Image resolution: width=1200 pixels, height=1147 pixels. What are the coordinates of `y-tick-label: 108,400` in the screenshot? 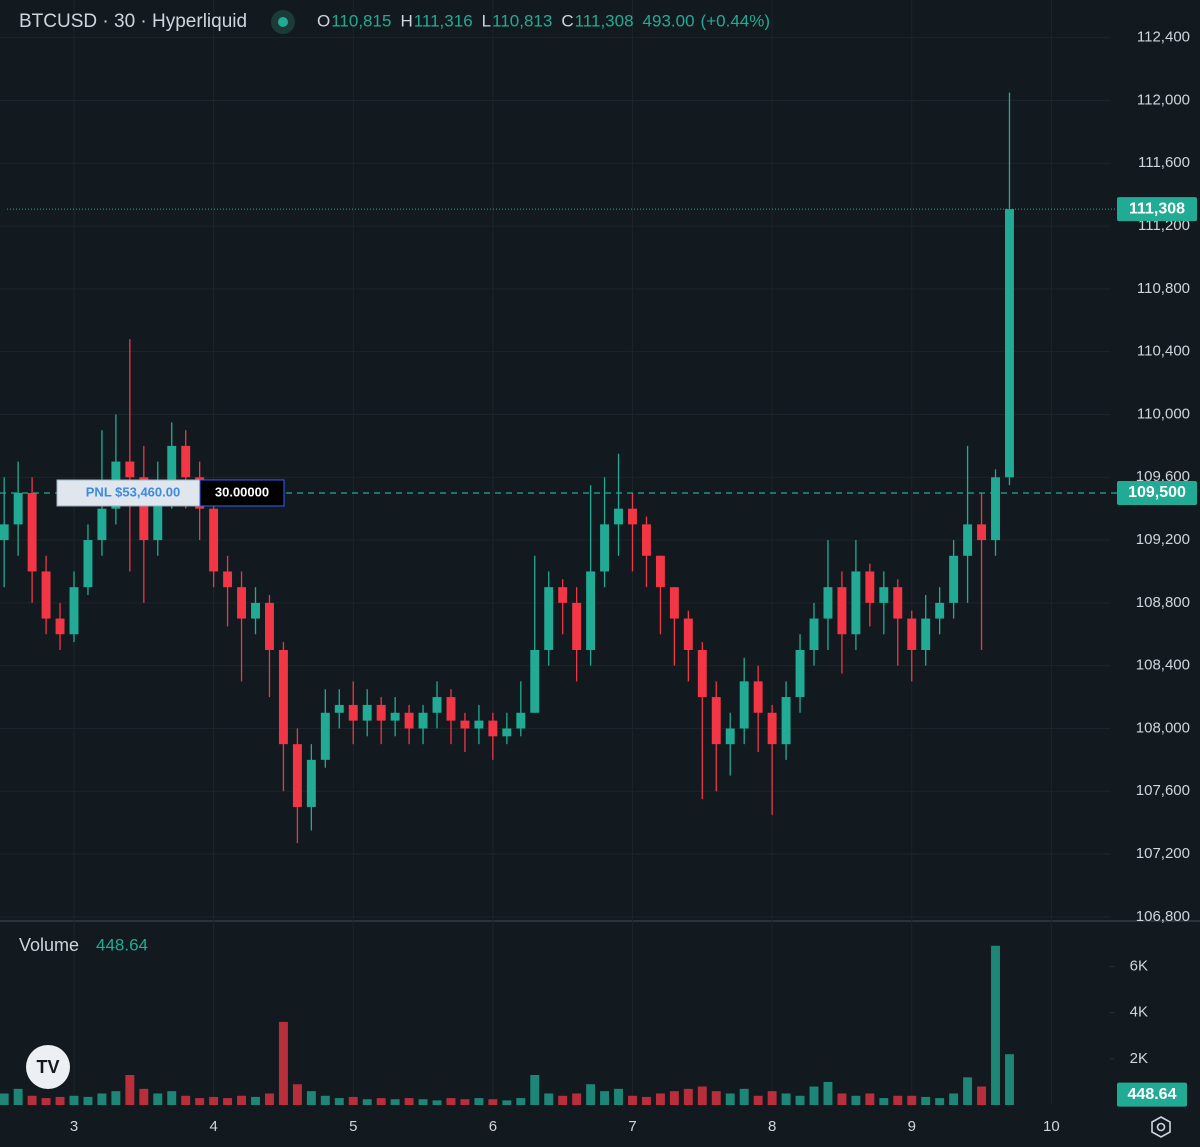 It's located at (1163, 665).